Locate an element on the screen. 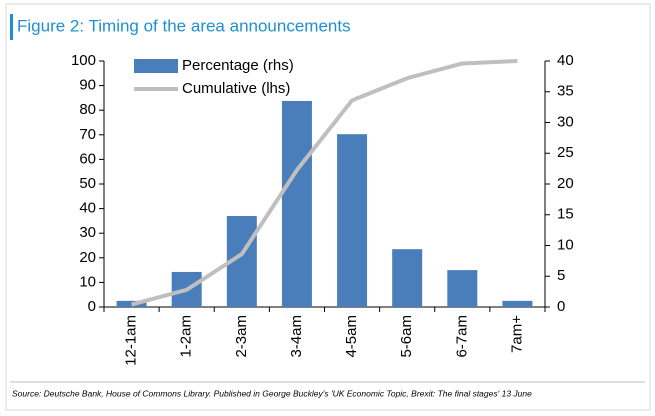 The width and height of the screenshot is (655, 416). y-tick-label: 40 is located at coordinates (87, 208).